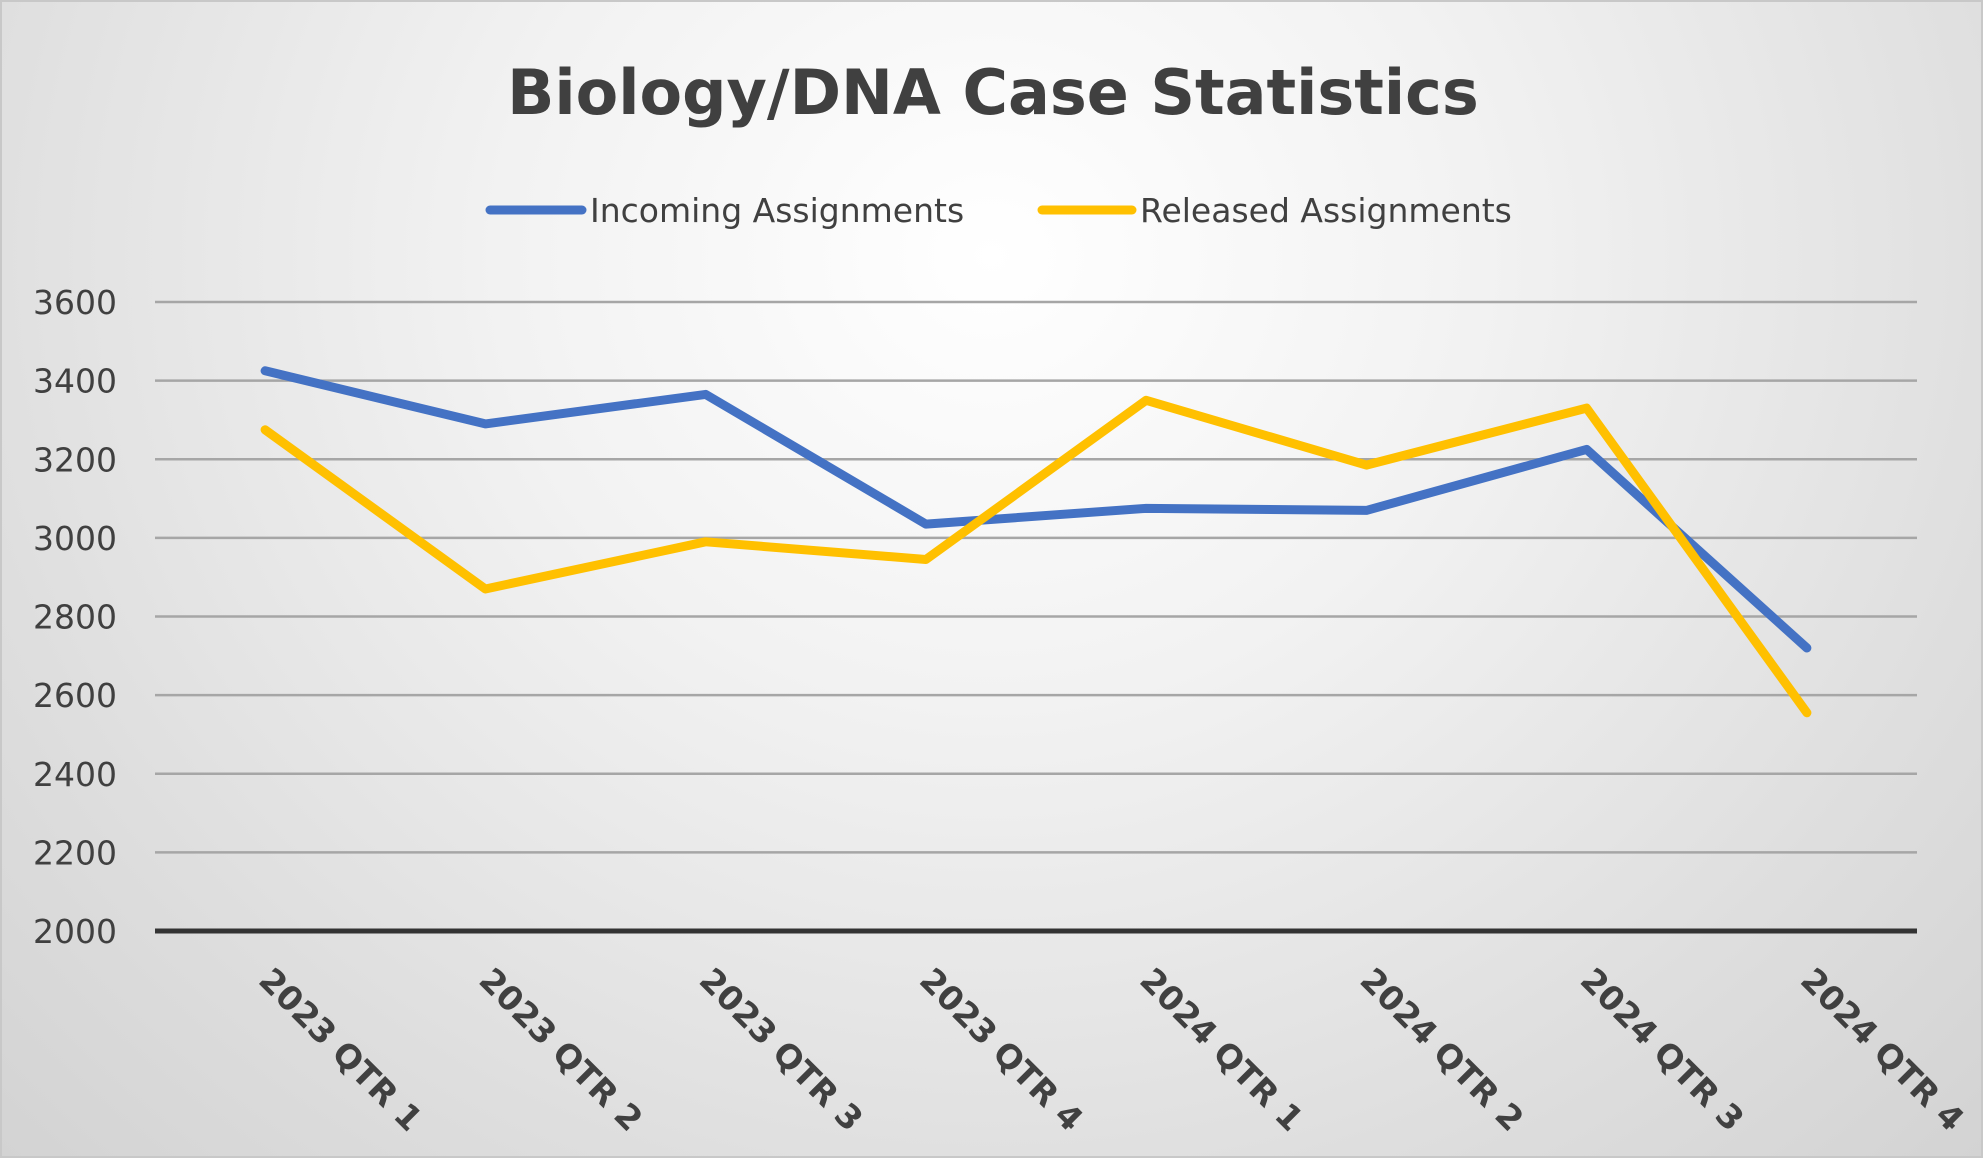 Image resolution: width=1983 pixels, height=1160 pixels. What do you see at coordinates (75, 302) in the screenshot?
I see `y-tick-label: 3600` at bounding box center [75, 302].